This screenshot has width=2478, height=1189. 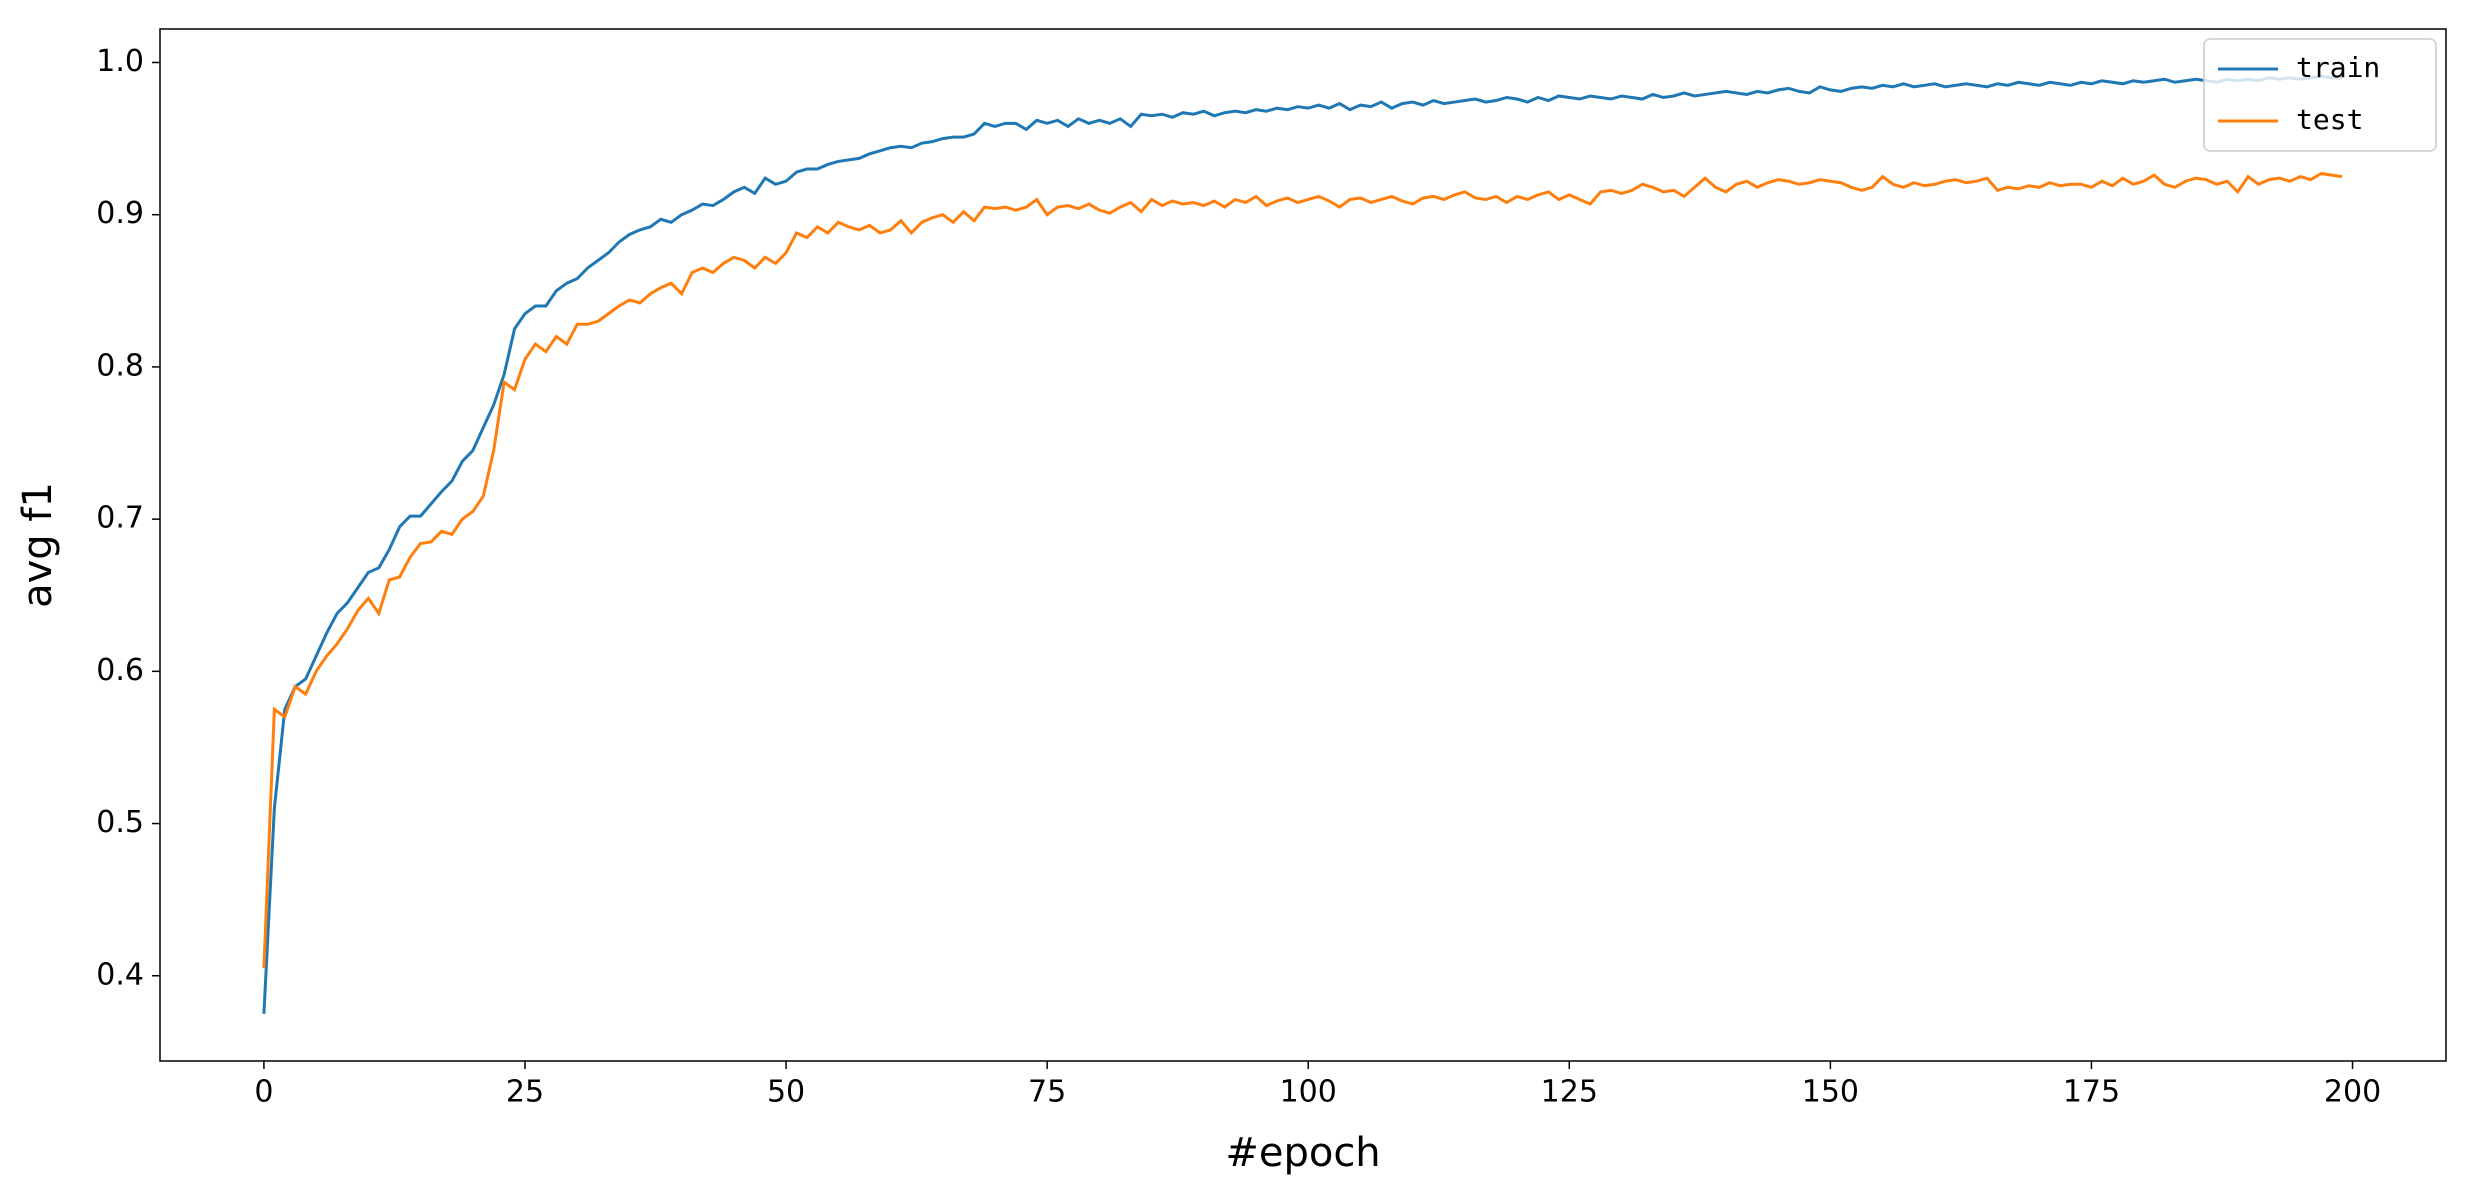 I want to click on x-tick-label: 75, so click(x=1047, y=1092).